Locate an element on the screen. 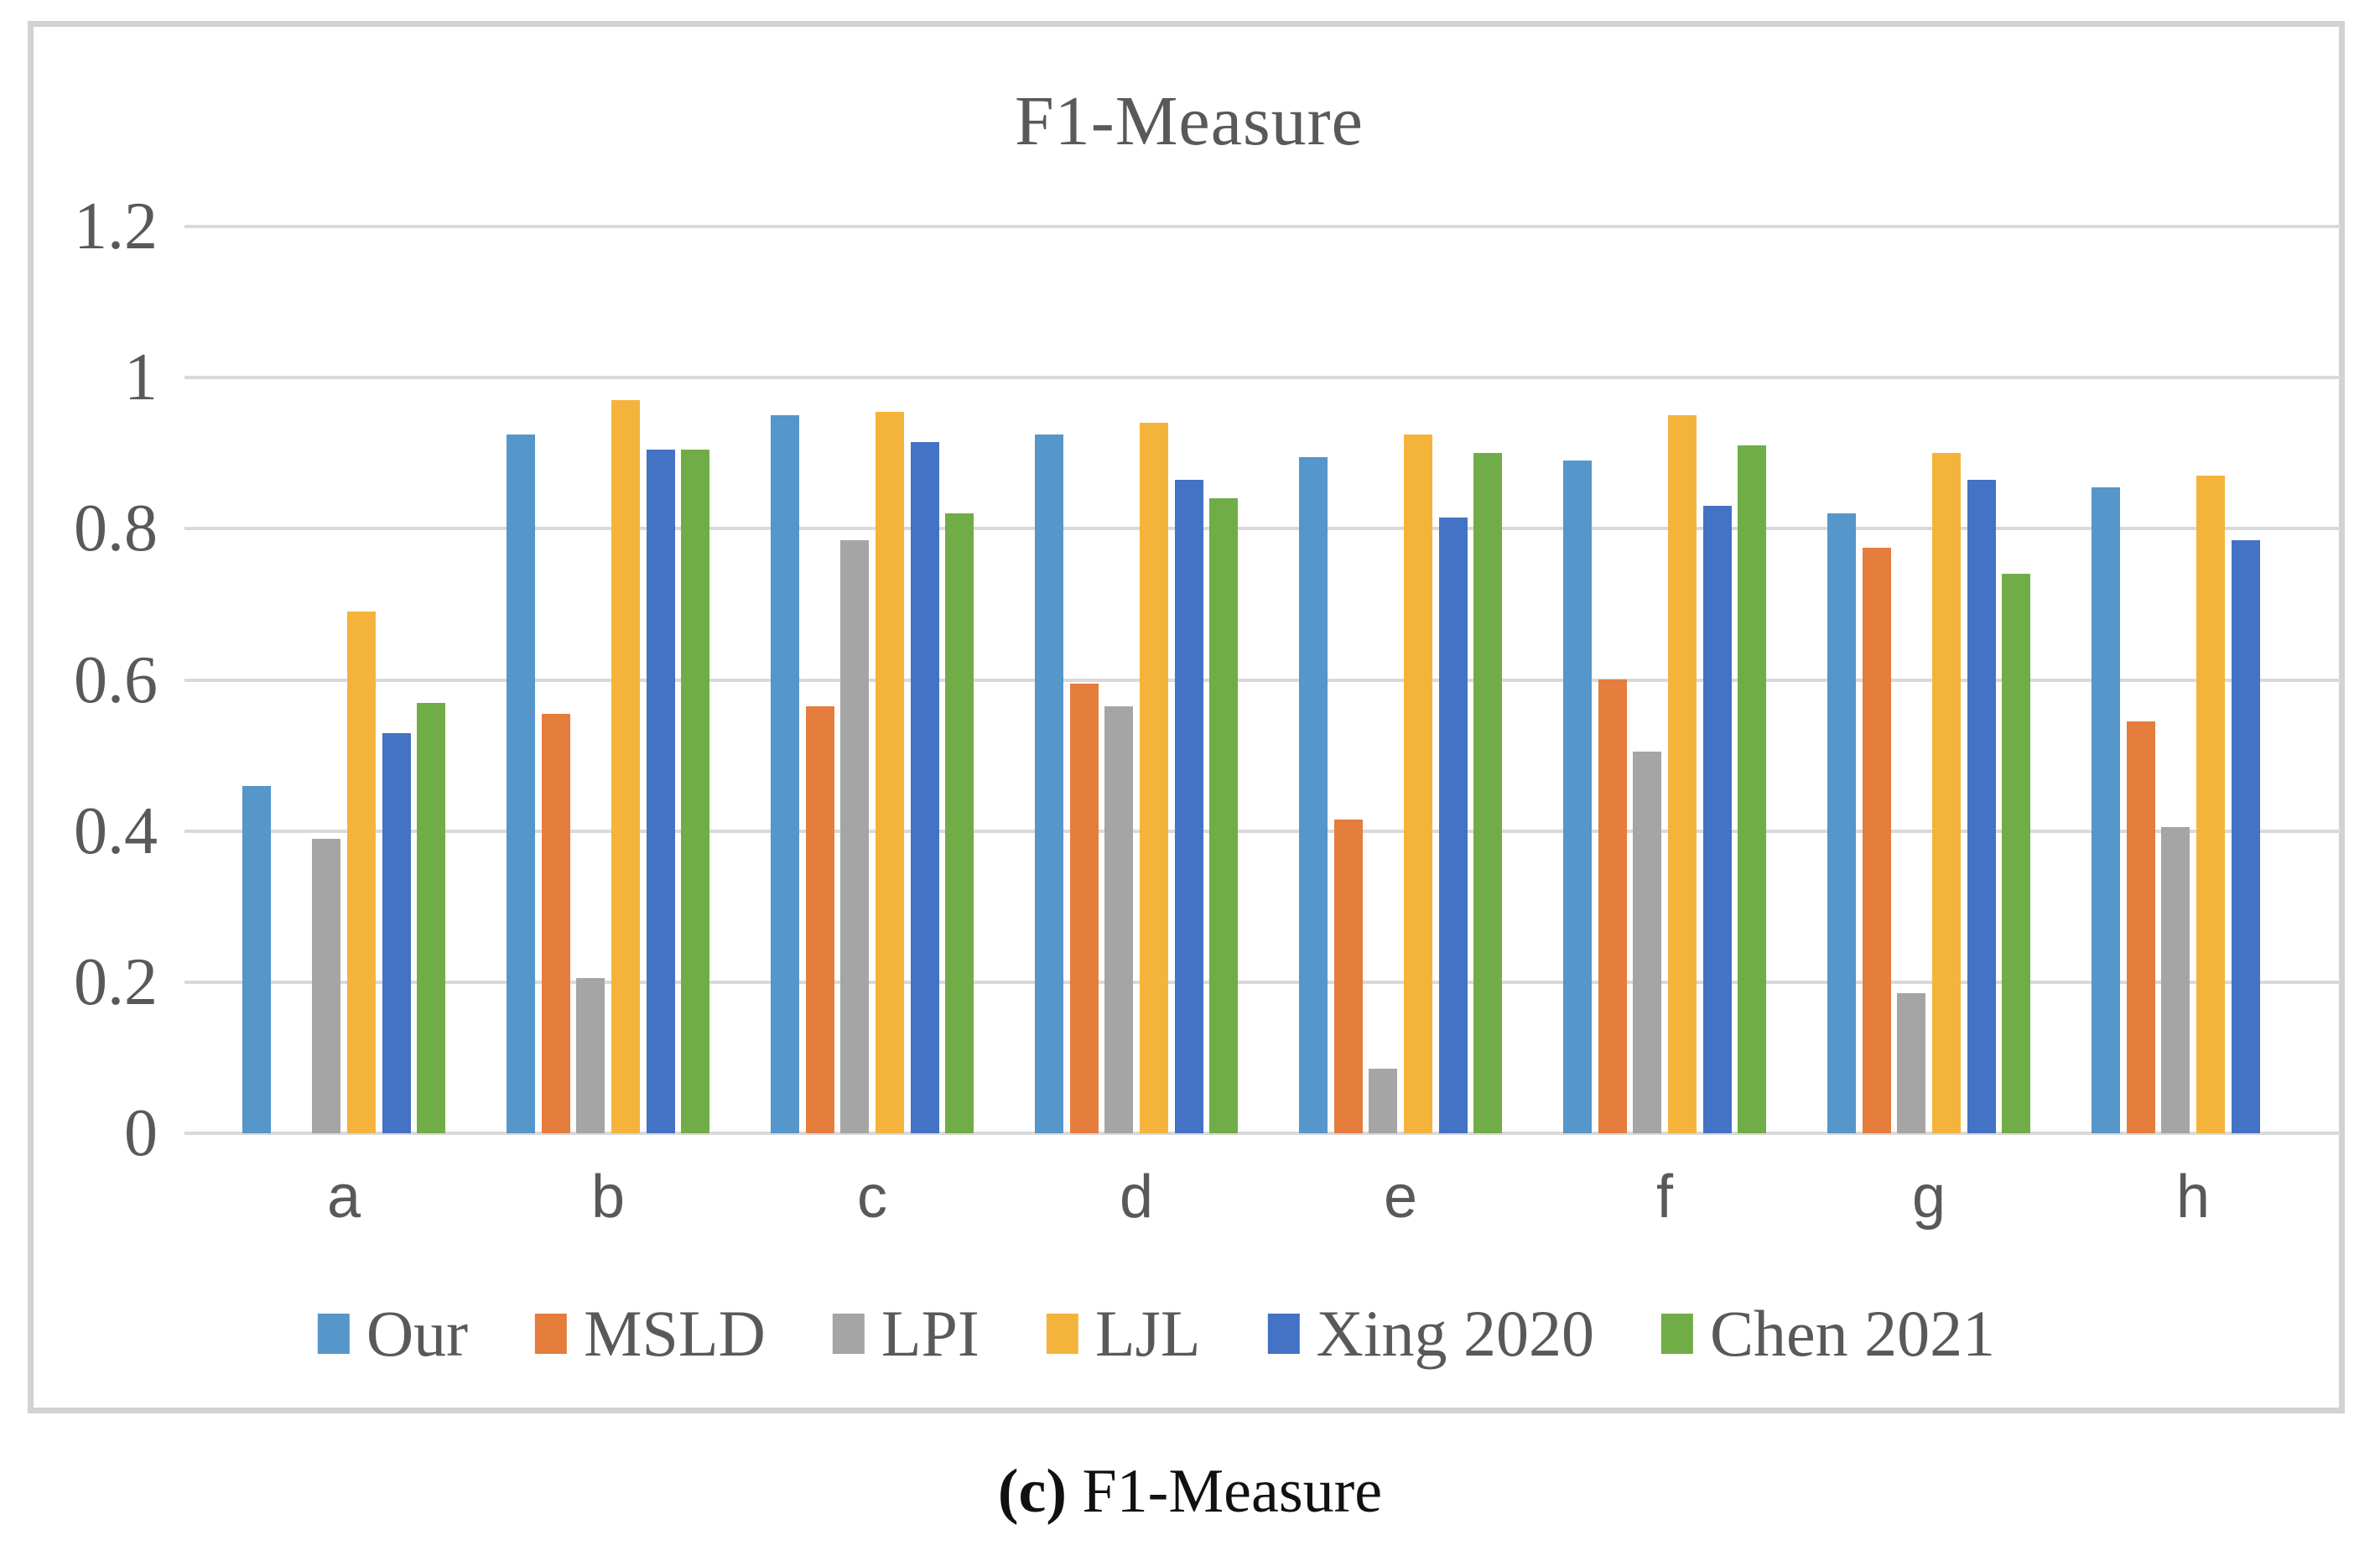 The image size is (2380, 1551). chart-title: F1-Measure is located at coordinates (1189, 121).